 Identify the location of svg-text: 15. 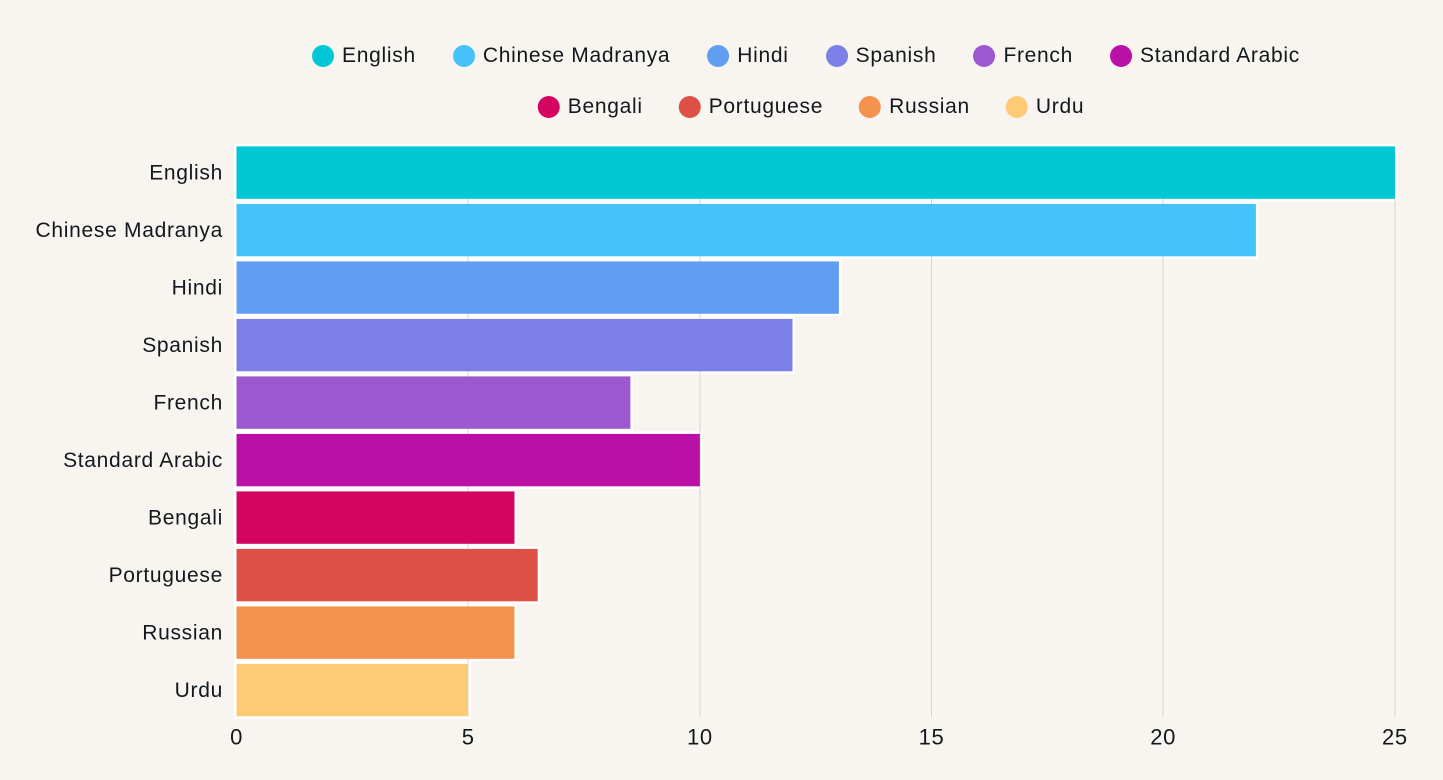
(932, 737).